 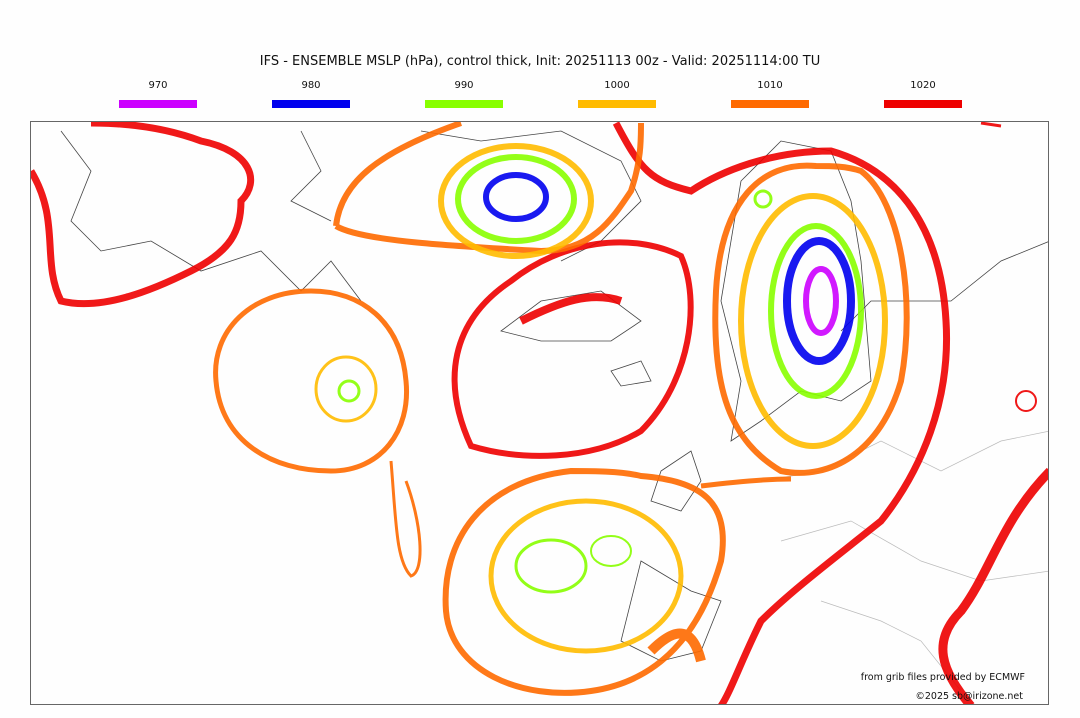 I want to click on copyright-credit: ©2025 sb@irizone.net, so click(x=969, y=696).